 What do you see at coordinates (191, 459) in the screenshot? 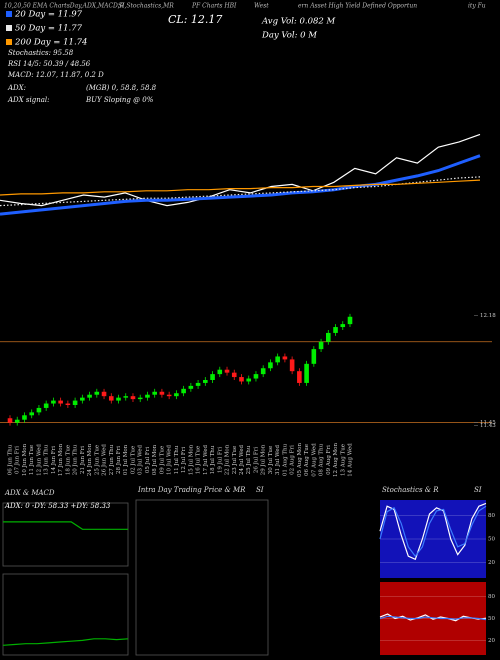
I see `x-tick-label: 15 Jul Mon` at bounding box center [191, 459].